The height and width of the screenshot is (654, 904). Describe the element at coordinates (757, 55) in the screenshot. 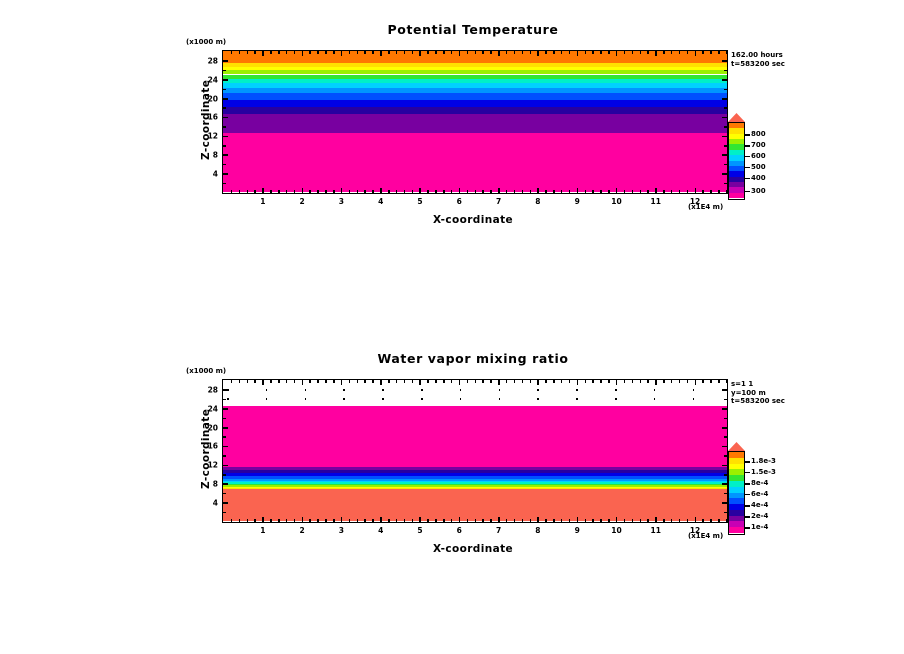

I see `annotation-line: 162.00 hours` at that location.